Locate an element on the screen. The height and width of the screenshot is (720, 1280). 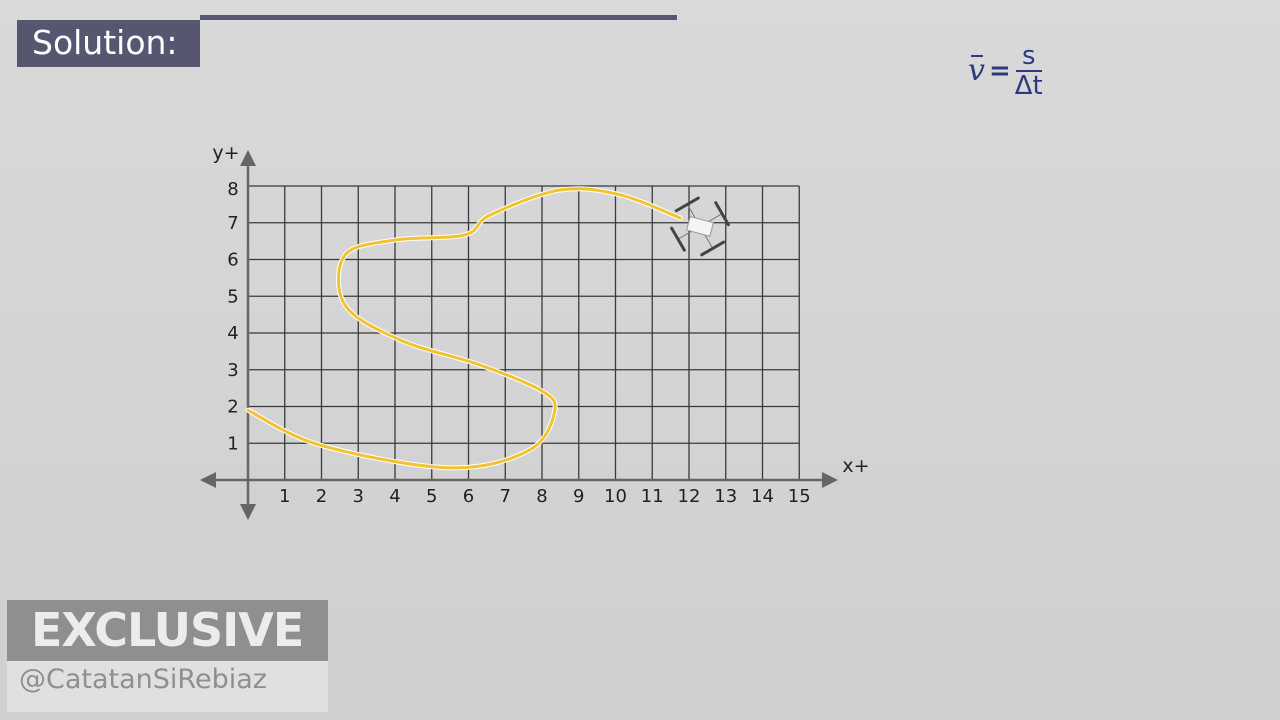
x-tick-label: 8 is located at coordinates (541, 496).